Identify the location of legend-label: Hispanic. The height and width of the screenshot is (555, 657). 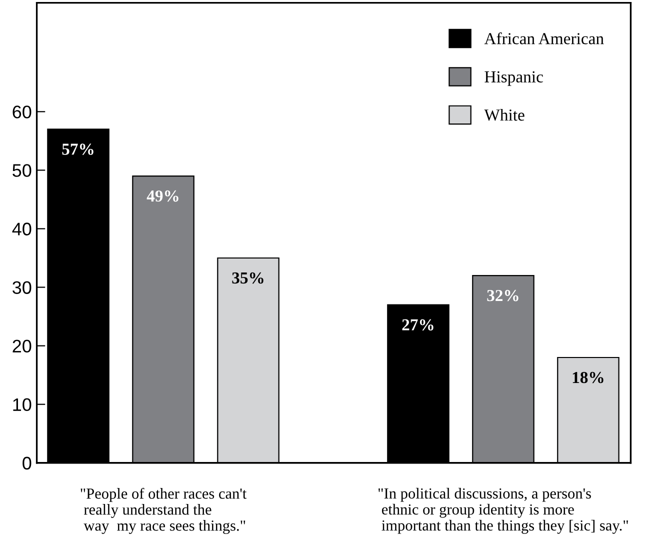
(513, 78).